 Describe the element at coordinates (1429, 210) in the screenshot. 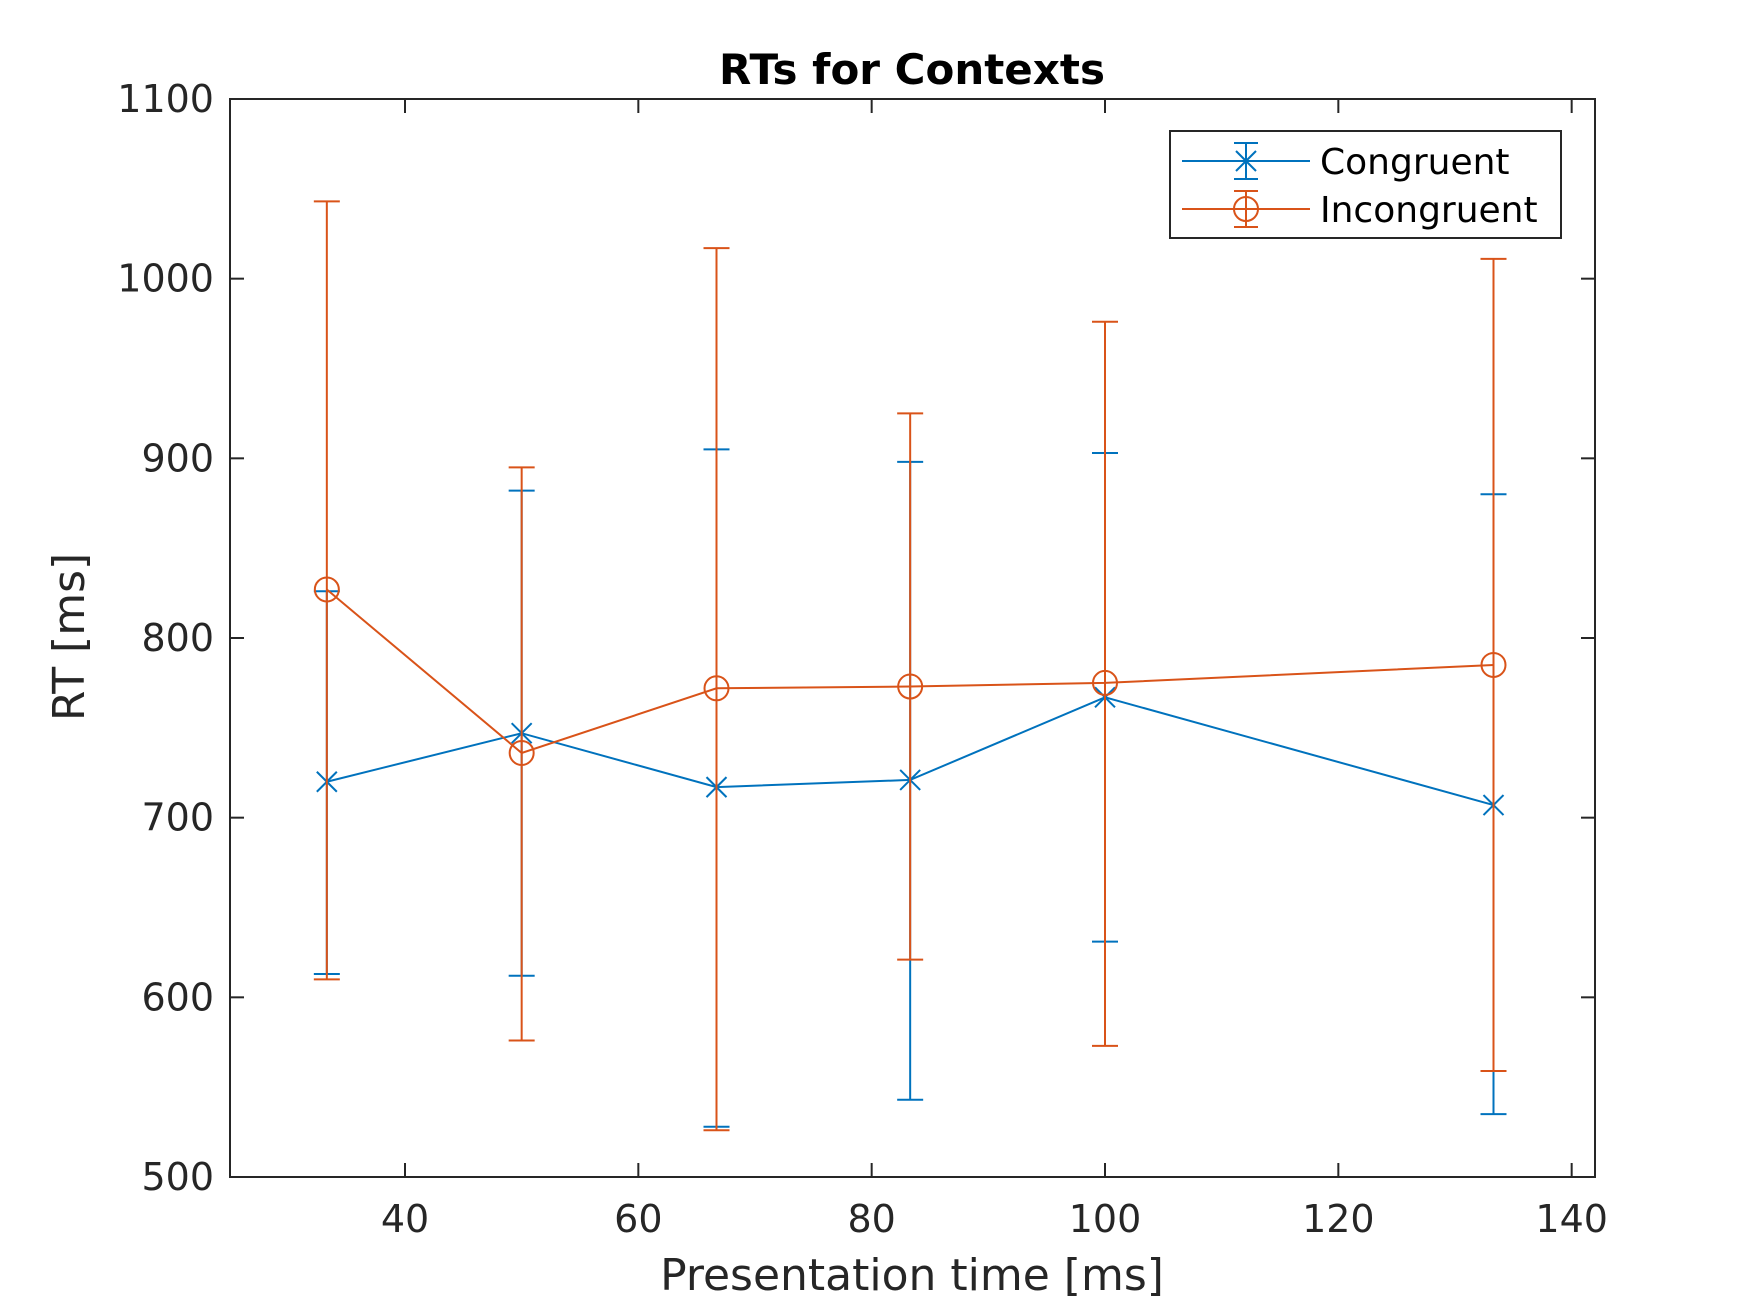

I see `legend-label: Incongruent` at that location.